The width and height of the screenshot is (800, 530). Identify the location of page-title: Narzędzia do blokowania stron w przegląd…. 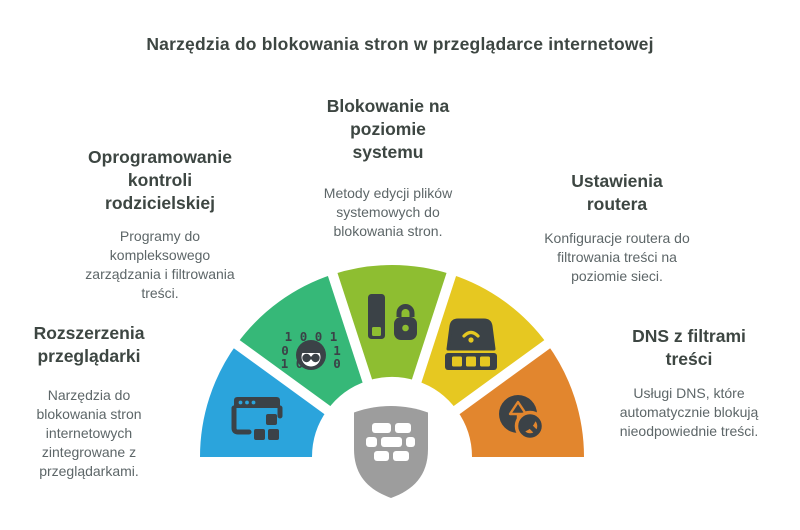
(400, 44).